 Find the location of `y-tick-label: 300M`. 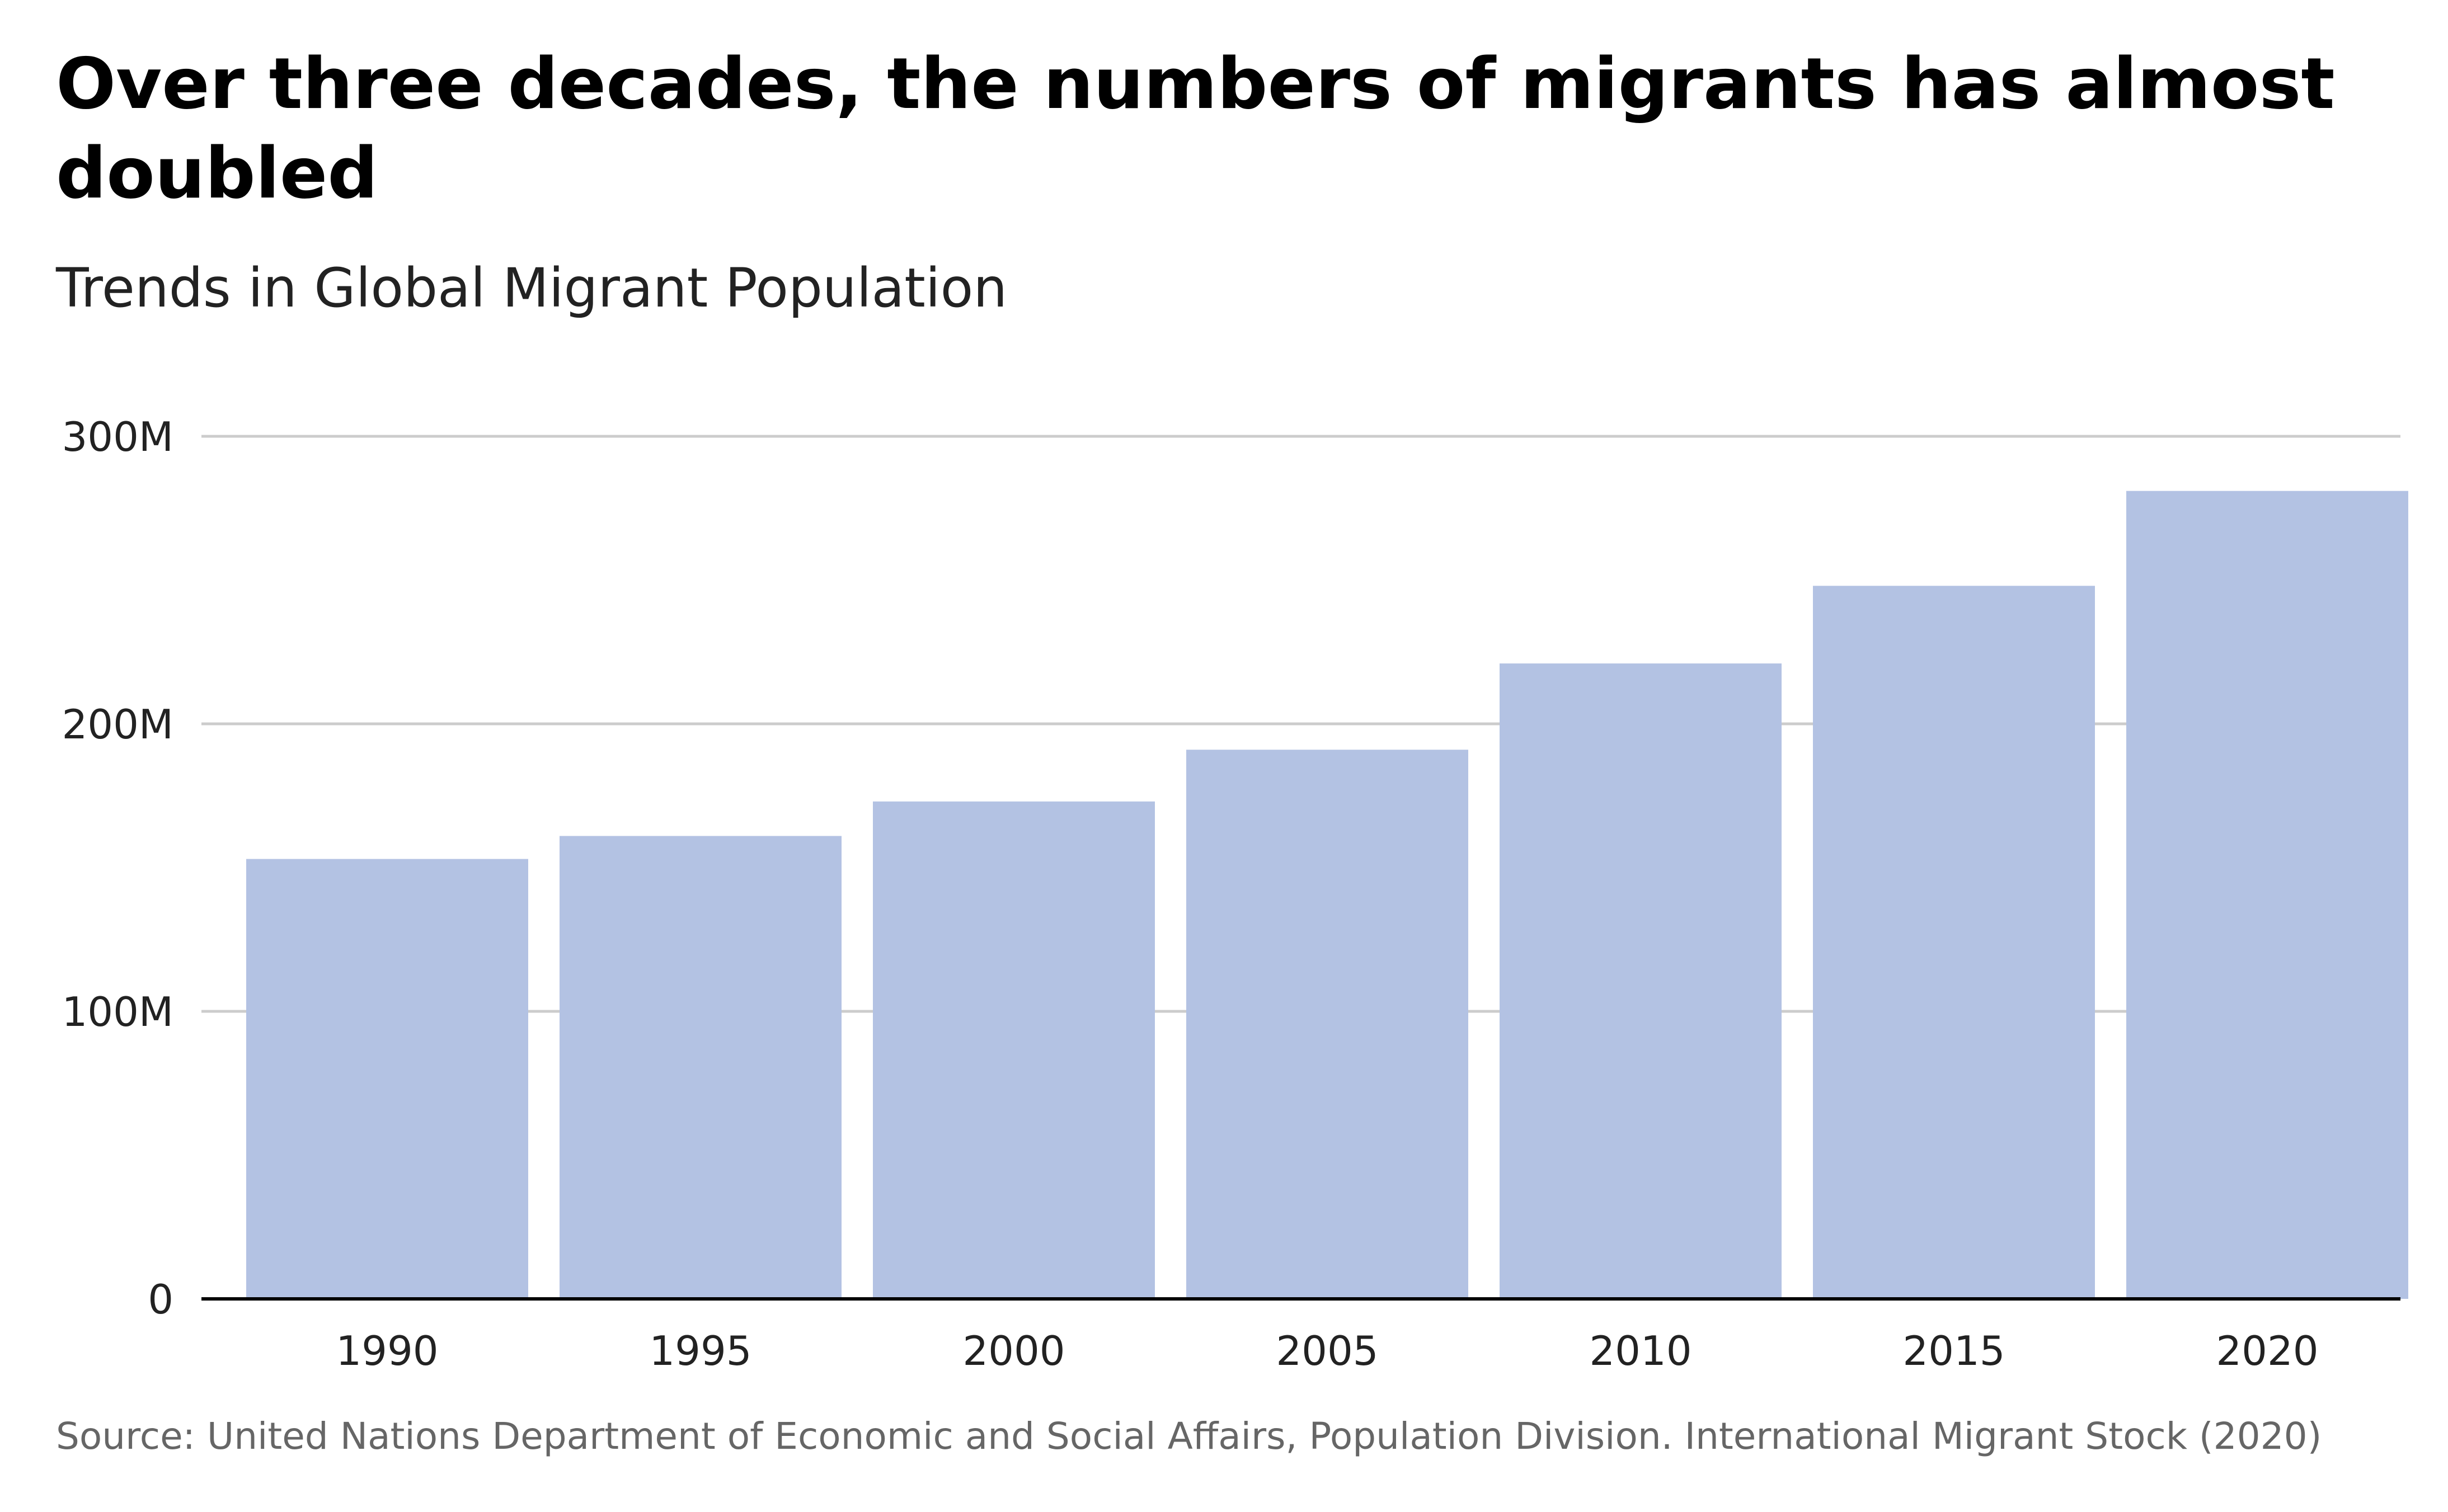

y-tick-label: 300M is located at coordinates (117, 437).